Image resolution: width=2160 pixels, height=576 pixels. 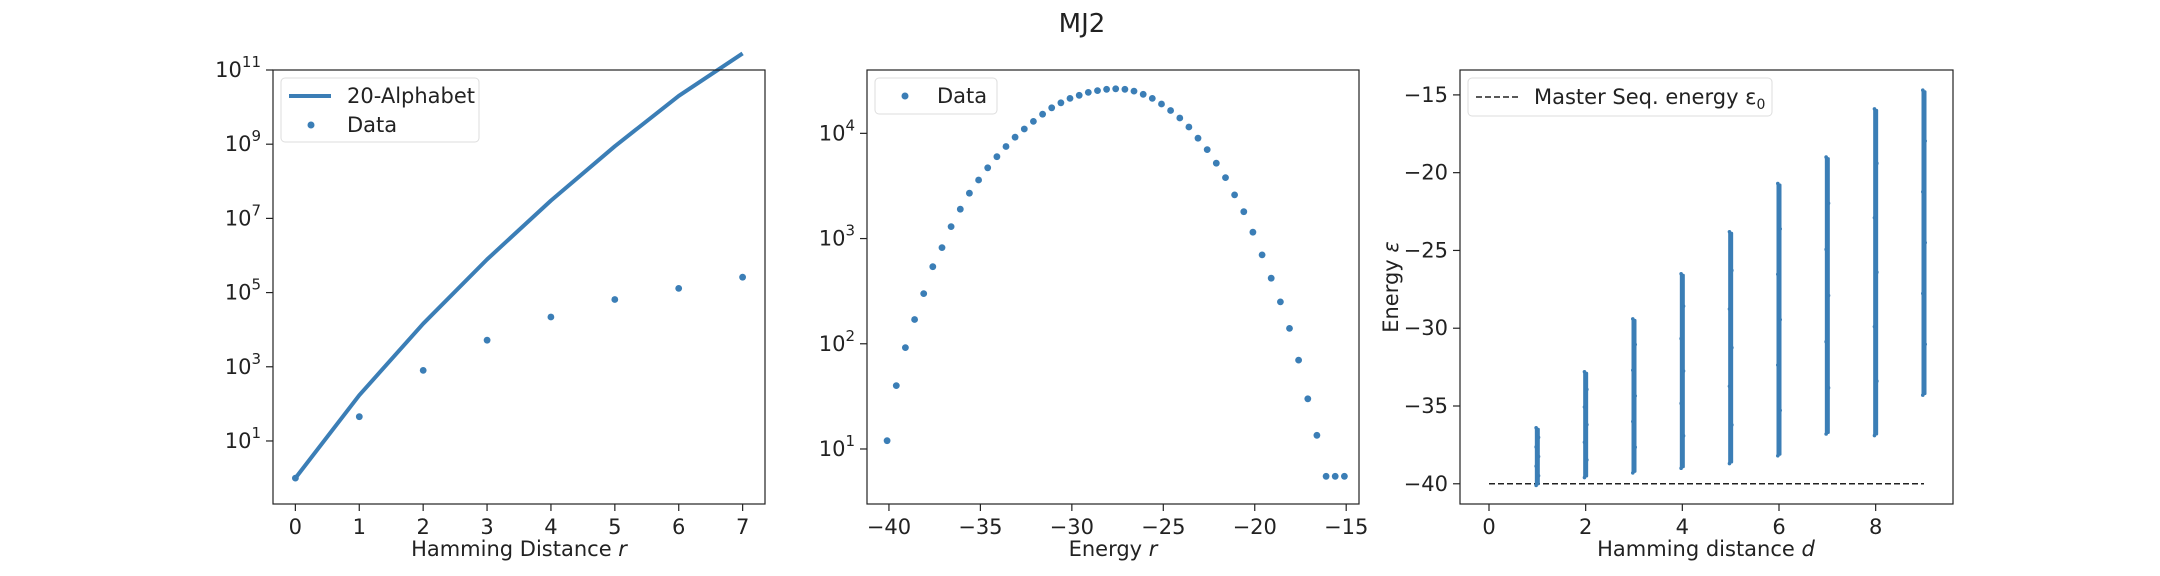 What do you see at coordinates (1488, 527) in the screenshot?
I see `x-tick-label: 0` at bounding box center [1488, 527].